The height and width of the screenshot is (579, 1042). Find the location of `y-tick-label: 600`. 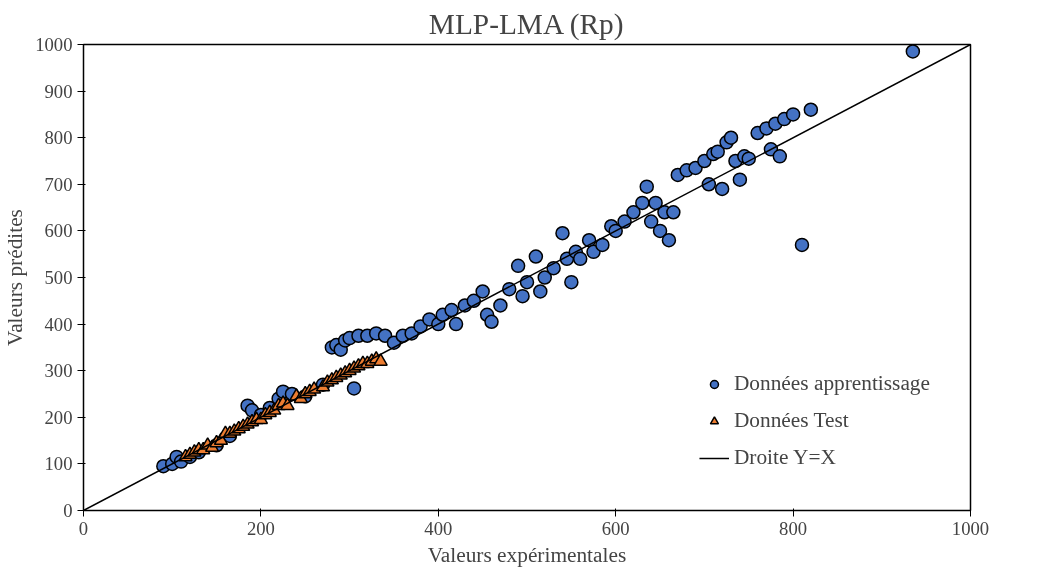

y-tick-label: 600 is located at coordinates (58, 231).